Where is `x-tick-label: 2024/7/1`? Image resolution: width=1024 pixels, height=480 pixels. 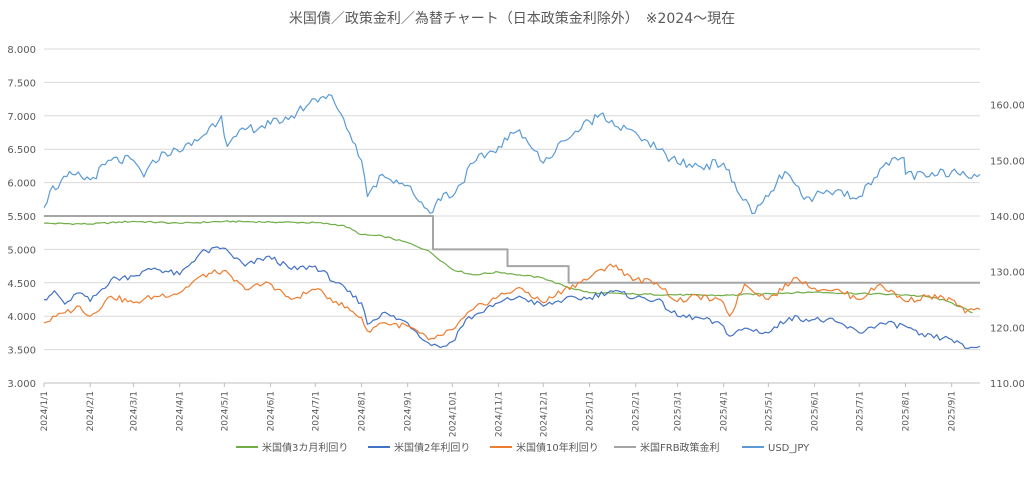
x-tick-label: 2024/7/1 is located at coordinates (316, 411).